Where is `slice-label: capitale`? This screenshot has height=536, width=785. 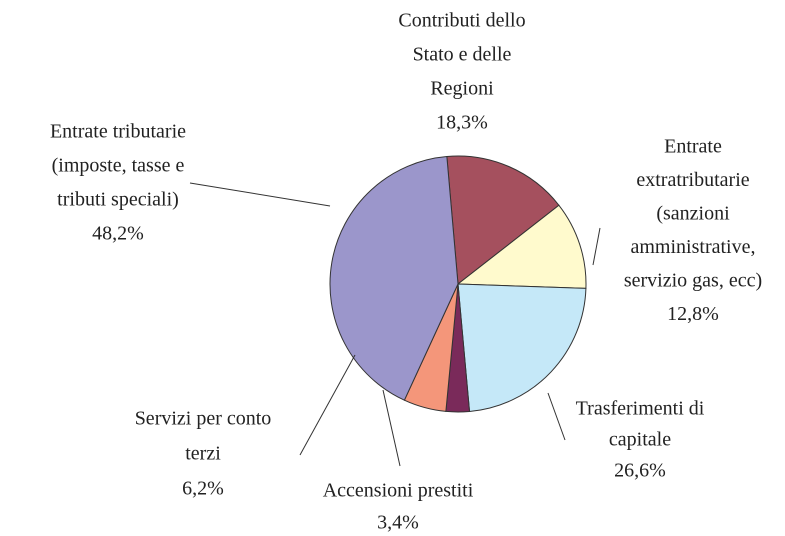
slice-label: capitale is located at coordinates (640, 440).